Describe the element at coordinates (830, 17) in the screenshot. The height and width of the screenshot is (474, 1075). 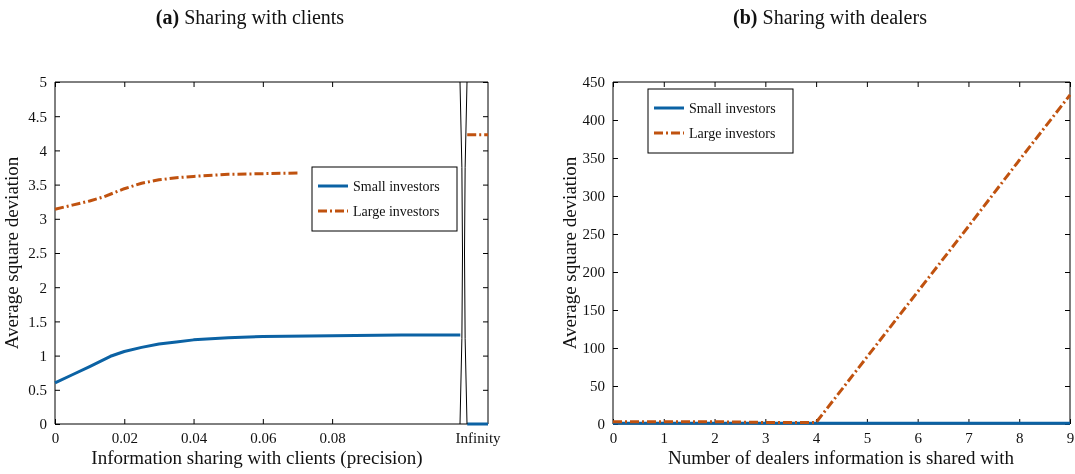
I see `chart-title: (b) Sharing with dealers` at that location.